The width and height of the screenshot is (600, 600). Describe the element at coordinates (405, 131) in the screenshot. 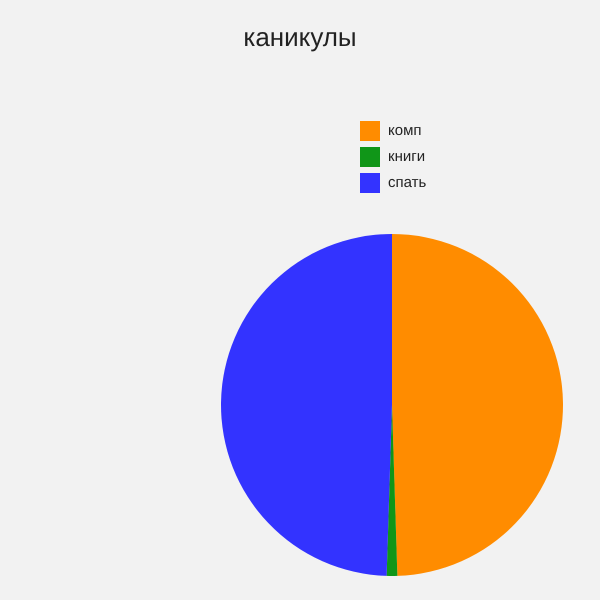

I see `legend-label: комп` at that location.